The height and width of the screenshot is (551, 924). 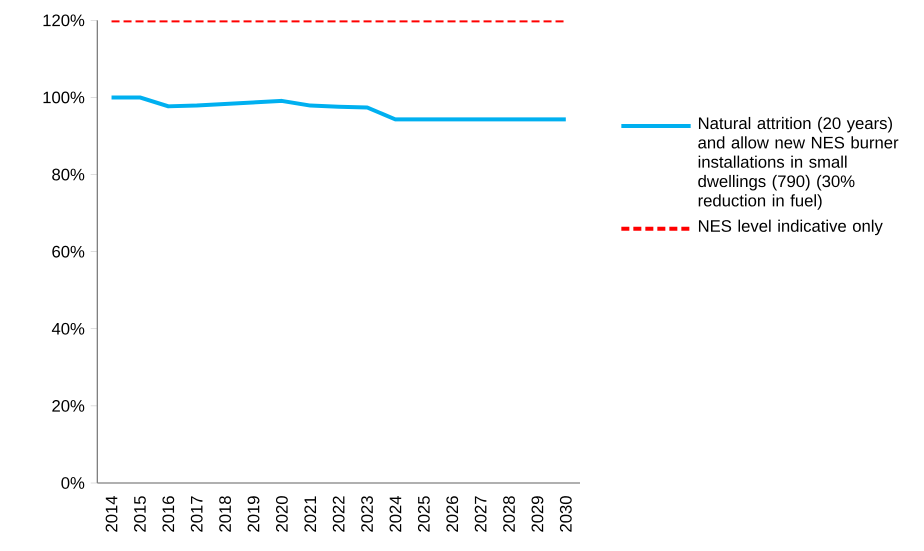 I want to click on x-tick-label: 2019, so click(x=254, y=514).